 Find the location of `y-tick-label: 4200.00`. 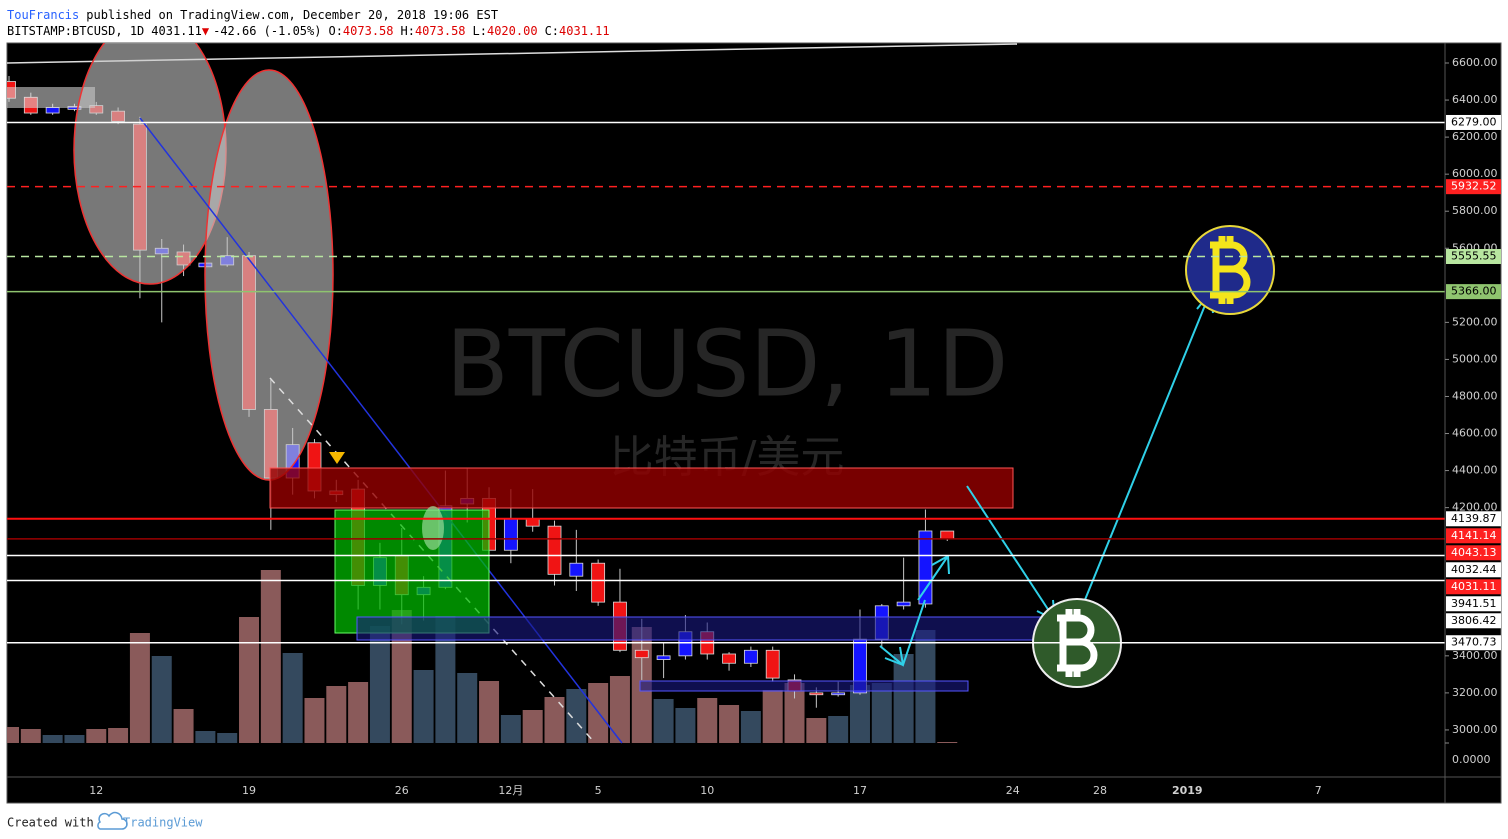

y-tick-label: 4200.00 is located at coordinates (1475, 507).